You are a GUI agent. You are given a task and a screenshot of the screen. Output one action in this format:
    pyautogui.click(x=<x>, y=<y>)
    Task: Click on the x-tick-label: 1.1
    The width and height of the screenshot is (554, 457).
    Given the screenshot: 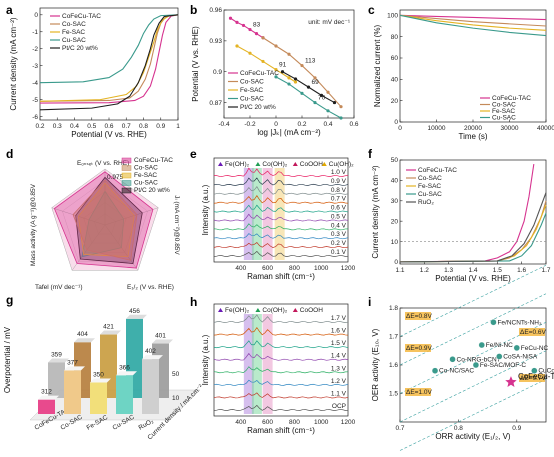 What is the action you would take?
    pyautogui.click(x=399, y=270)
    